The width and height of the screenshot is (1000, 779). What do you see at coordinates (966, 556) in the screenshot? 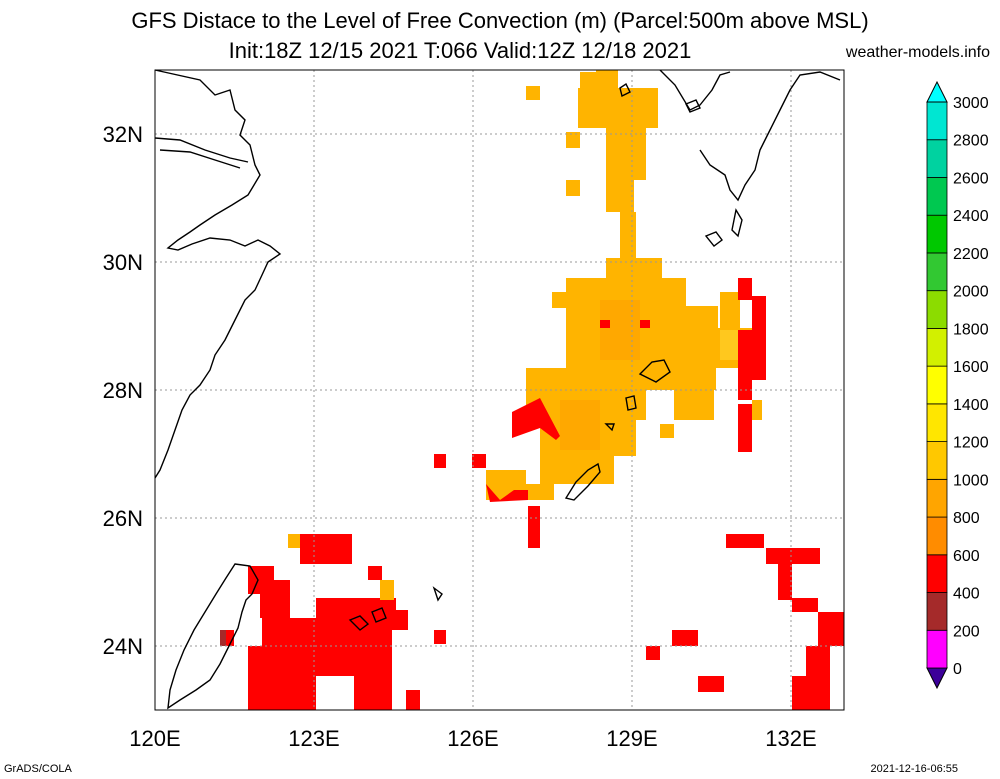
I see `colorbar-label: 600` at bounding box center [966, 556].